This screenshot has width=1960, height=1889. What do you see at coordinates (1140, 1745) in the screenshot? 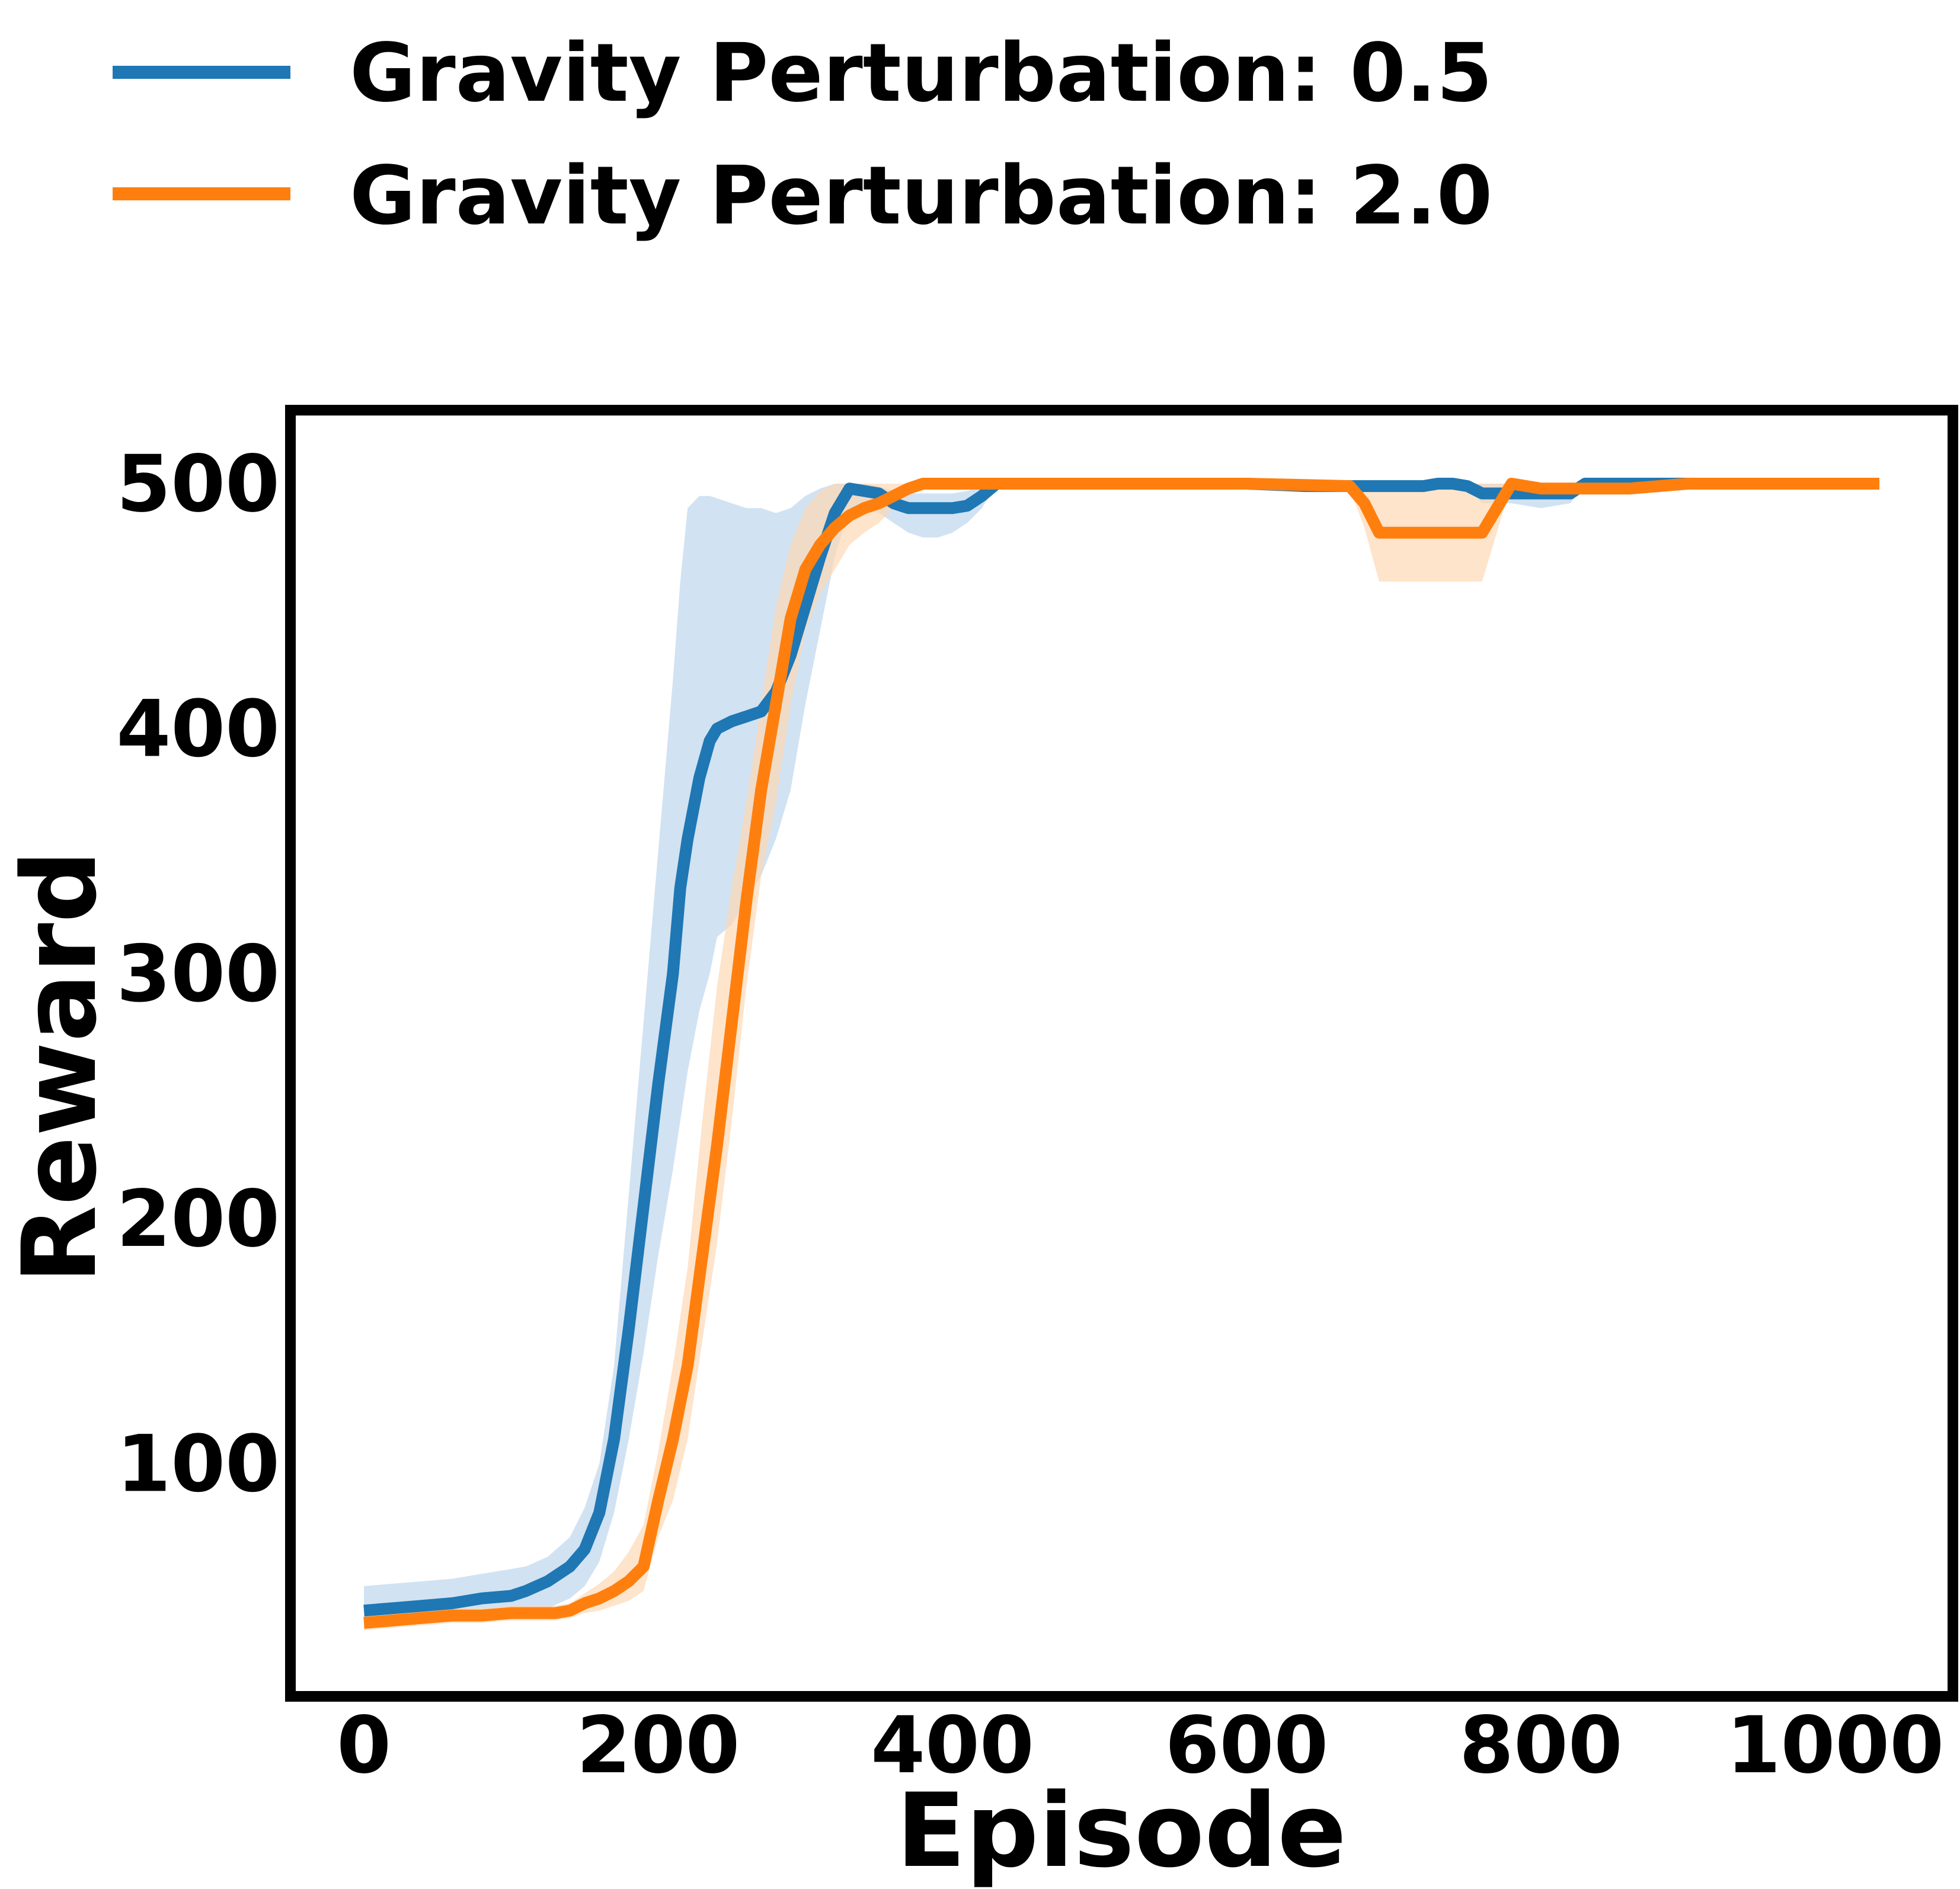
I see `x-axis-ticks: 0 200 400 600 800 1000` at bounding box center [1140, 1745].